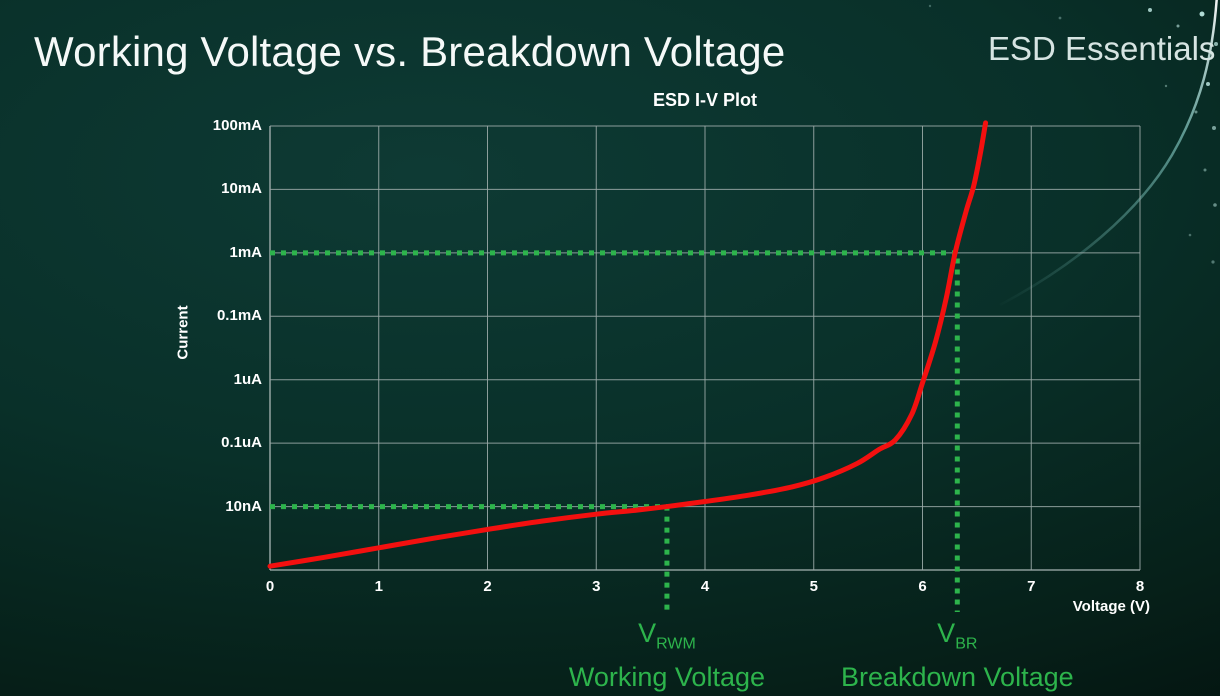 This screenshot has width=1220, height=696. I want to click on y-tick-label: 1mA, so click(245, 252).